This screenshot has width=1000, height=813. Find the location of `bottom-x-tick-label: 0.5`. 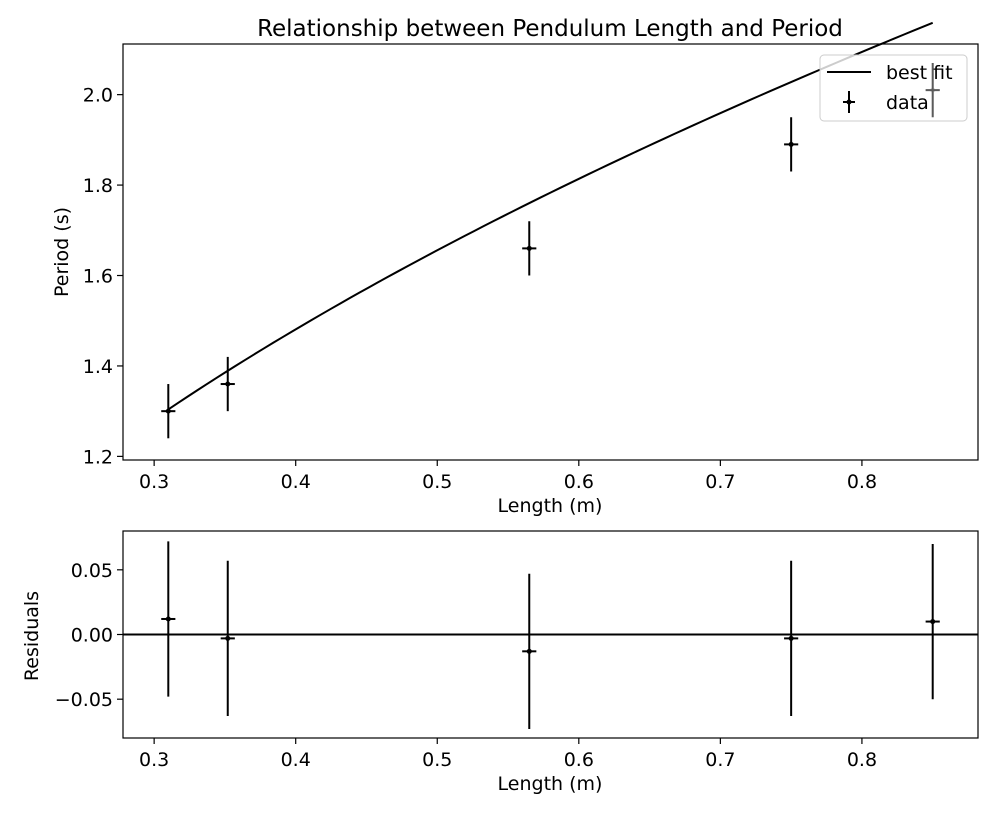

bottom-x-tick-label: 0.5 is located at coordinates (437, 760).